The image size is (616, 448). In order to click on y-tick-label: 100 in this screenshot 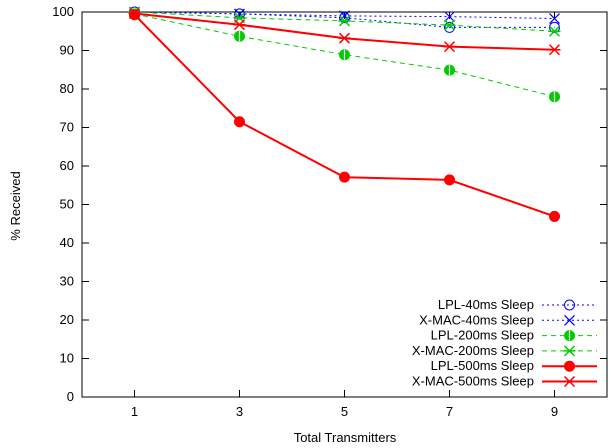, I will do `click(63, 11)`.